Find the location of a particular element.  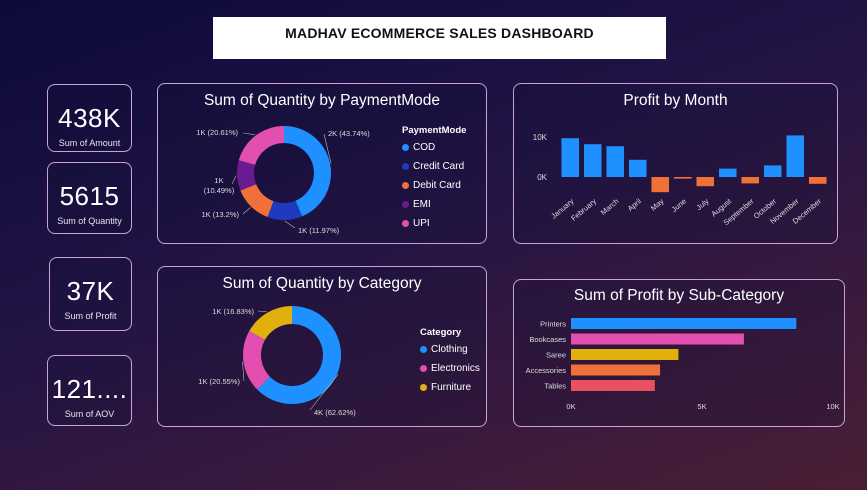

legend-label: Electronics is located at coordinates (455, 368).